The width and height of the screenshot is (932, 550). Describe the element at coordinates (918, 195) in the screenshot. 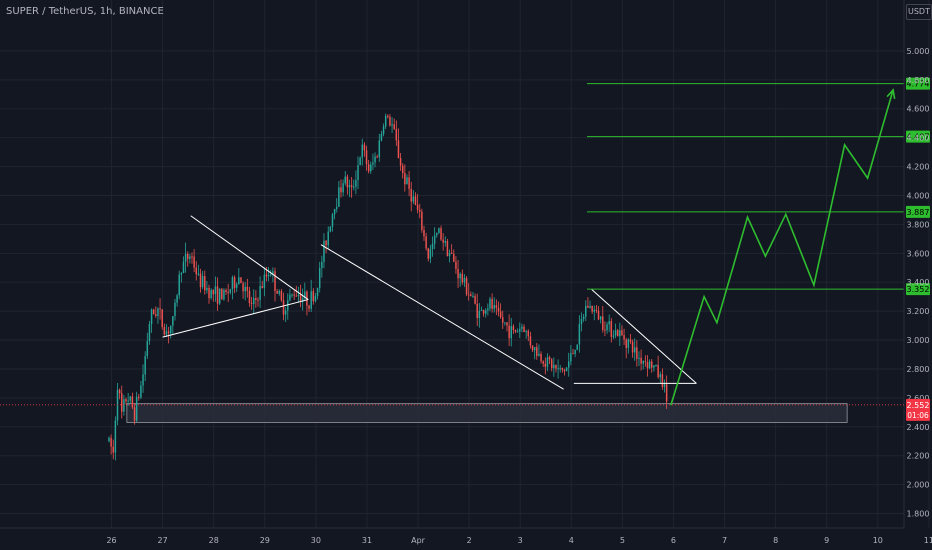

I see `price-tick-label: 4.000` at that location.